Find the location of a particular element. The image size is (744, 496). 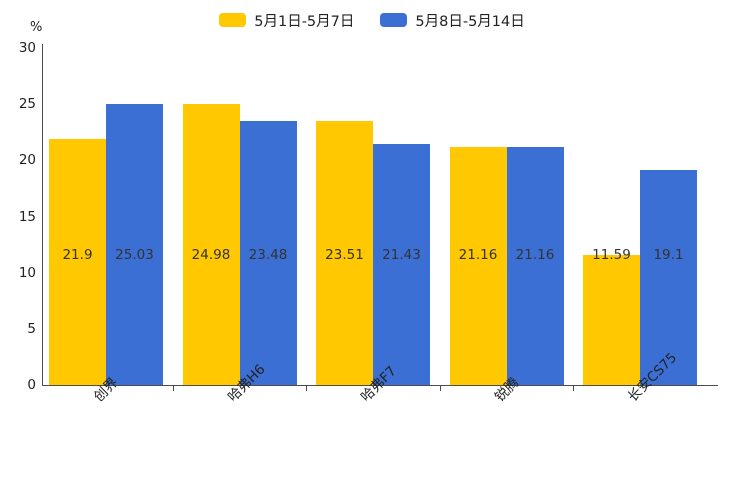

bar-value-label: 23.51 is located at coordinates (344, 254).